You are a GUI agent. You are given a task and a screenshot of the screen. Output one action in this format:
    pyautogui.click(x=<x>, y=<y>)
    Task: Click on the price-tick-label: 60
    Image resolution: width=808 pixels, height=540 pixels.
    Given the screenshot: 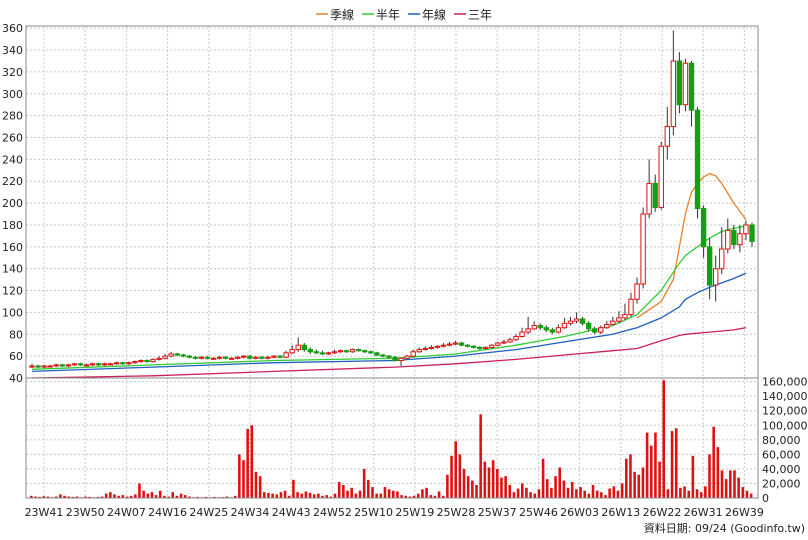 What is the action you would take?
    pyautogui.click(x=16, y=356)
    